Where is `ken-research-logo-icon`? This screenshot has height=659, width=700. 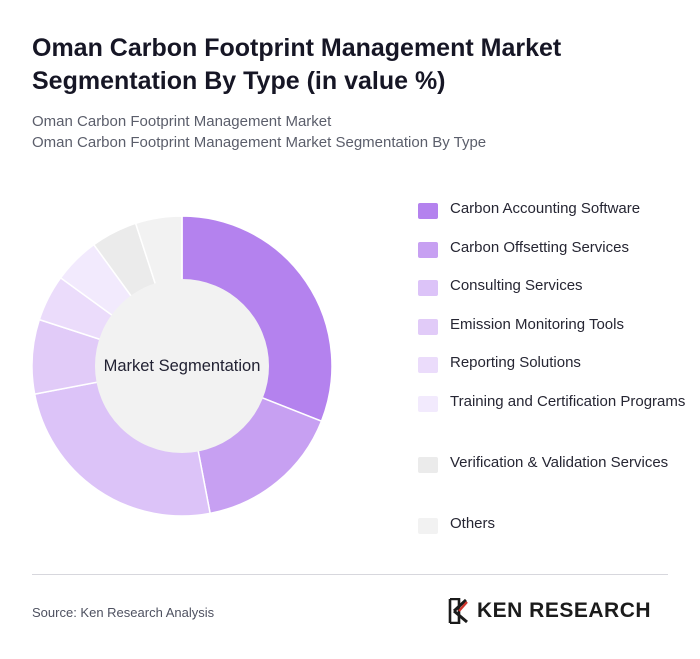
ken-research-logo-icon is located at coordinates (458, 611).